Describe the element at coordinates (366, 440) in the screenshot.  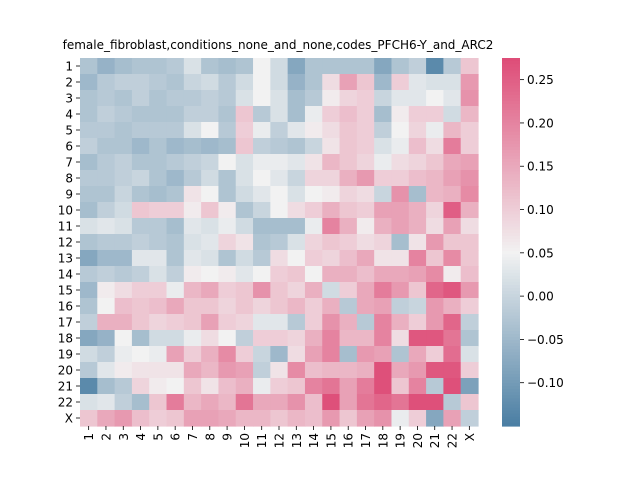
I see `col-tick-label: 17` at that location.